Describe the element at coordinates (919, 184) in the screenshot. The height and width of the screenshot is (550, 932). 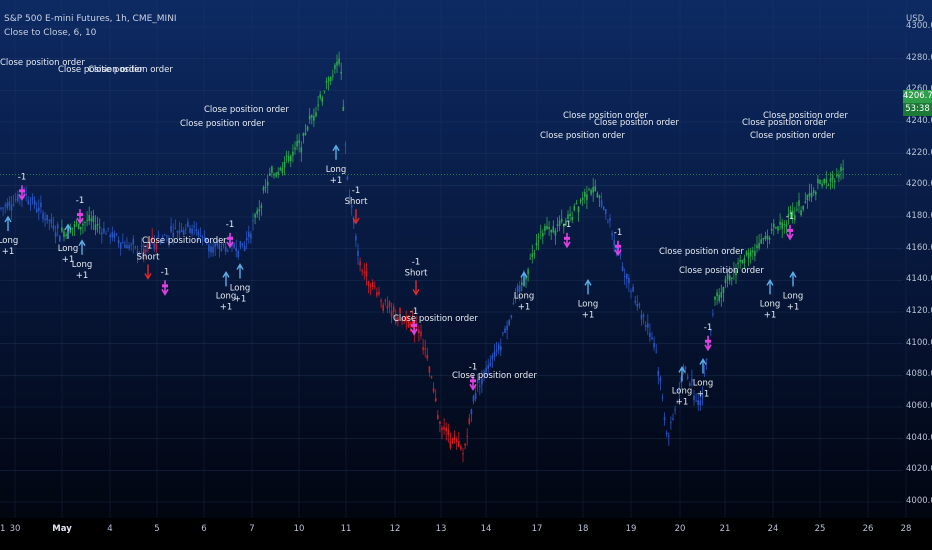
I see `price-tick-label: 4200.00` at that location.